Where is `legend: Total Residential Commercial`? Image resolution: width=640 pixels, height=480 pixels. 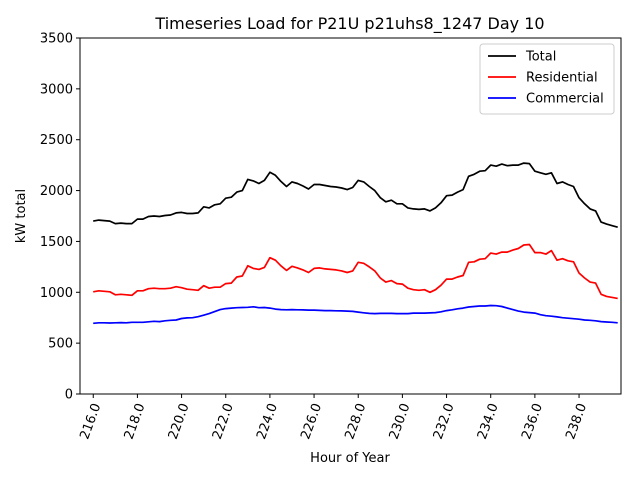 legend: Total Residential Commercial is located at coordinates (547, 79).